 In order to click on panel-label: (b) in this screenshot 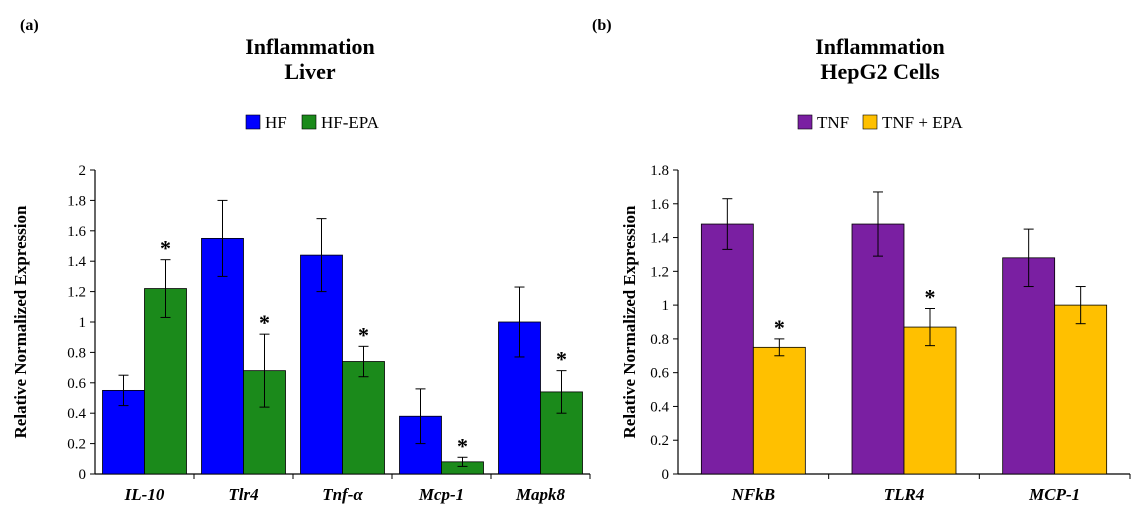, I will do `click(602, 25)`.